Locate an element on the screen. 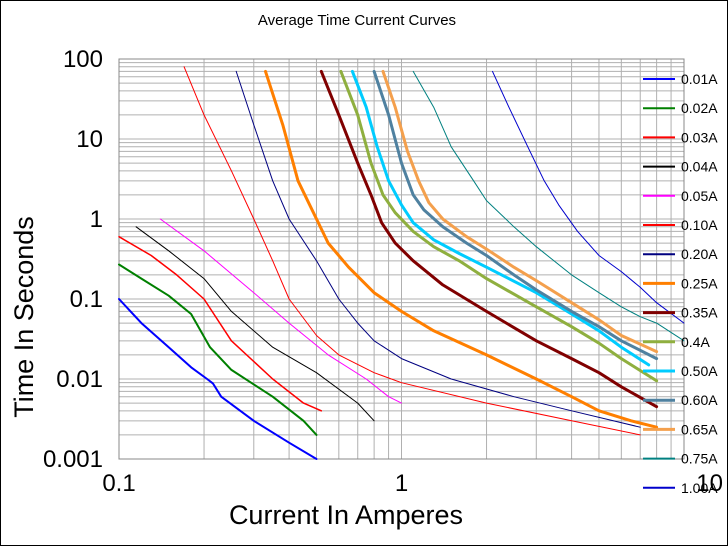 This screenshot has width=728, height=546. x-axis-label: Current In Amperes is located at coordinates (346, 515).